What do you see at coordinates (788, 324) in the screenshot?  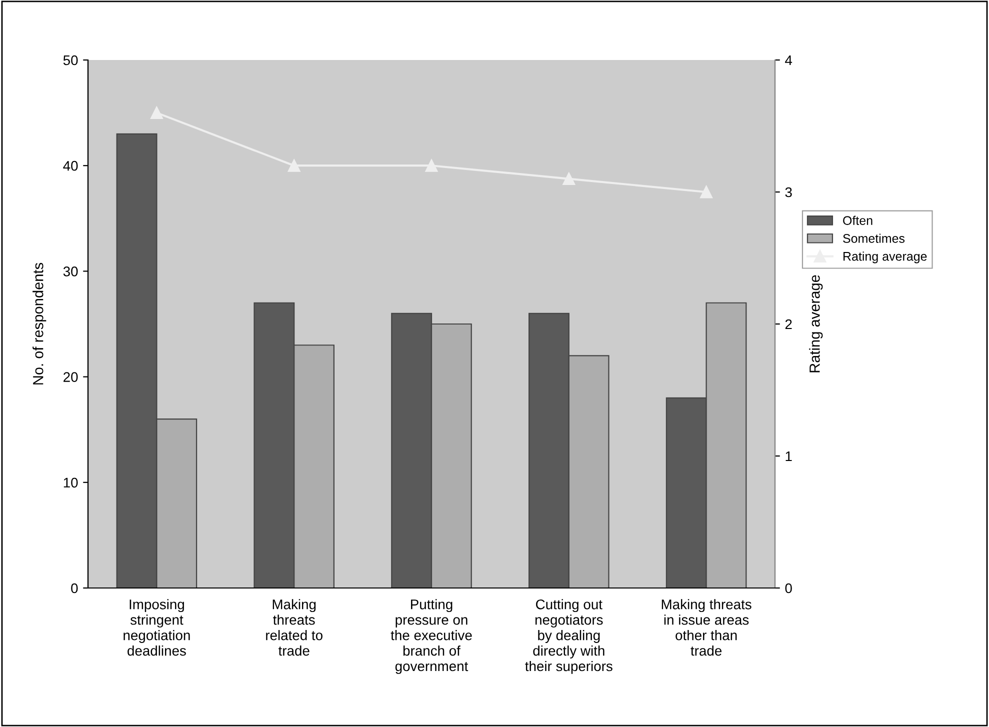 I see `y2-tick-label: 2` at bounding box center [788, 324].